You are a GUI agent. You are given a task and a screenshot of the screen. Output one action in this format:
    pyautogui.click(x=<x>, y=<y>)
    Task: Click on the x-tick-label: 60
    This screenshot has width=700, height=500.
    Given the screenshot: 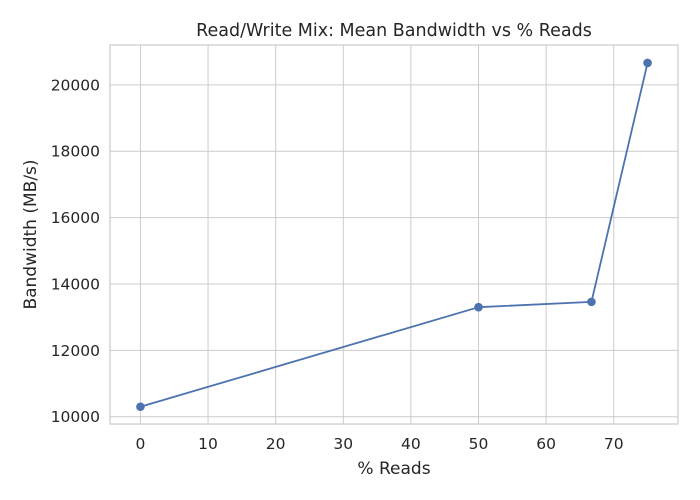 What is the action you would take?
    pyautogui.click(x=546, y=444)
    